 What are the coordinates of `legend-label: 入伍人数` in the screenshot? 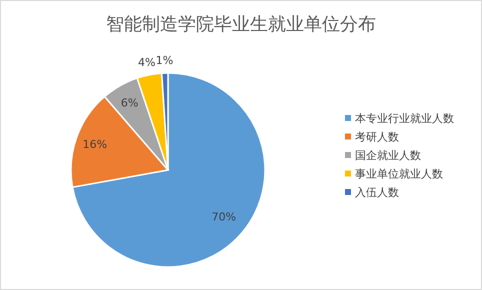 It's located at (377, 192).